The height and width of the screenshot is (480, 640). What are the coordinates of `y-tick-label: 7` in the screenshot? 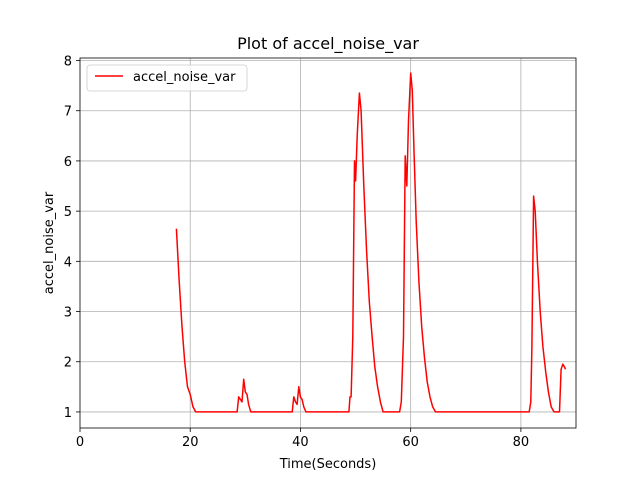 It's located at (68, 112).